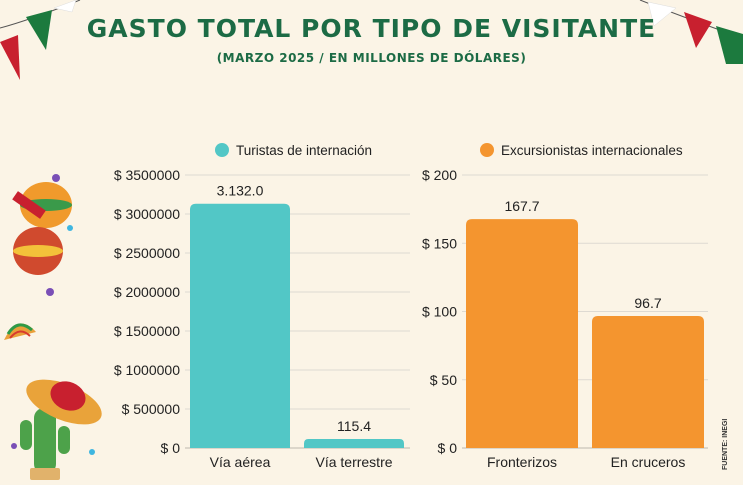 This screenshot has width=743, height=485. Describe the element at coordinates (240, 462) in the screenshot. I see `x-tick-label: Vía aérea` at that location.